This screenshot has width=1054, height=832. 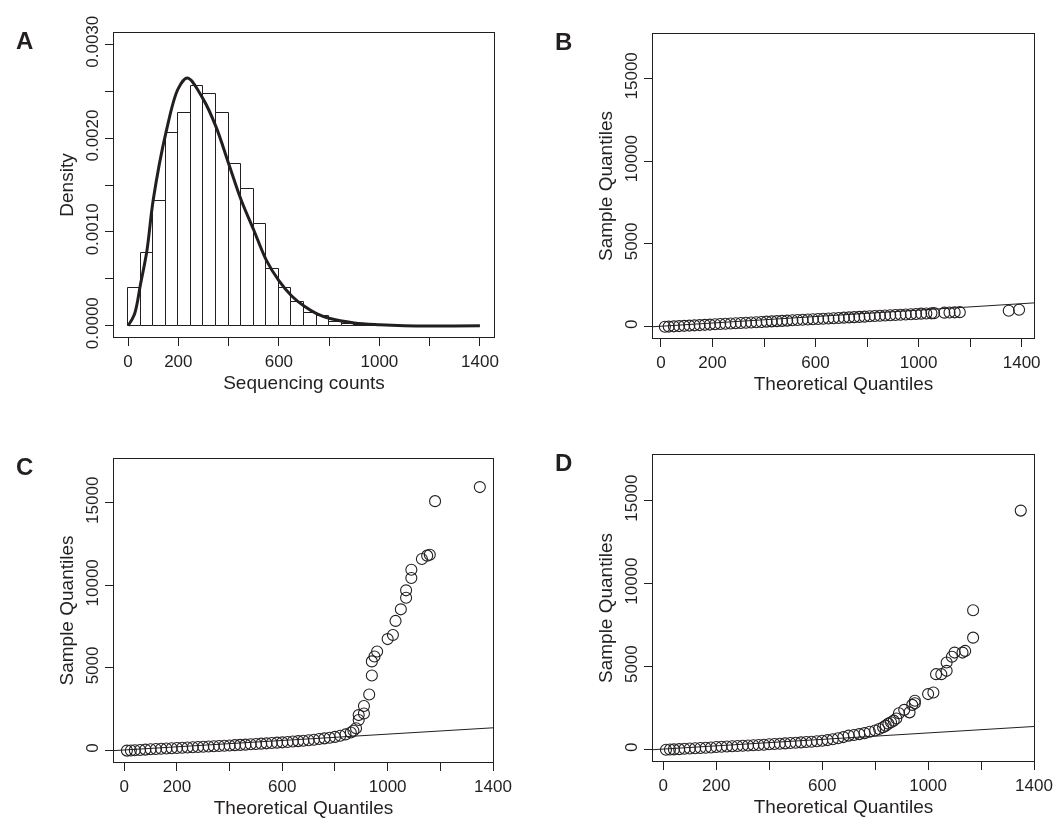 I want to click on chart-title: C, so click(x=25, y=466).